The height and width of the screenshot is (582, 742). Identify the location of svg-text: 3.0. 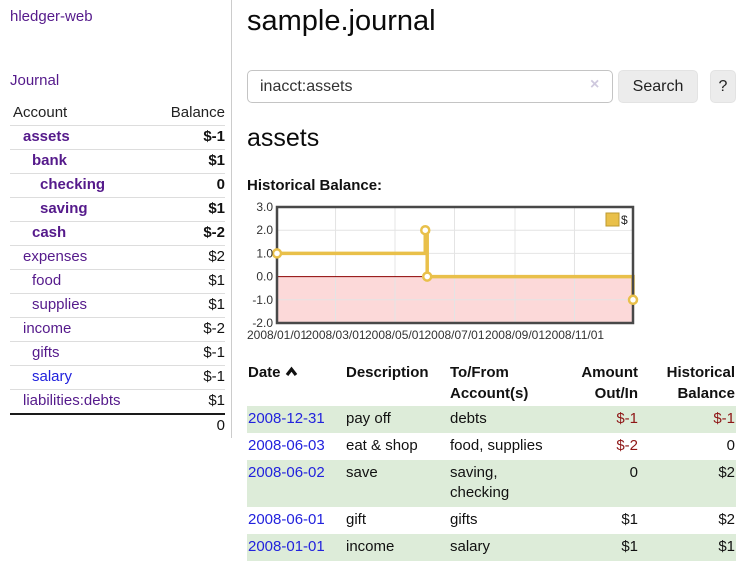
(264, 207).